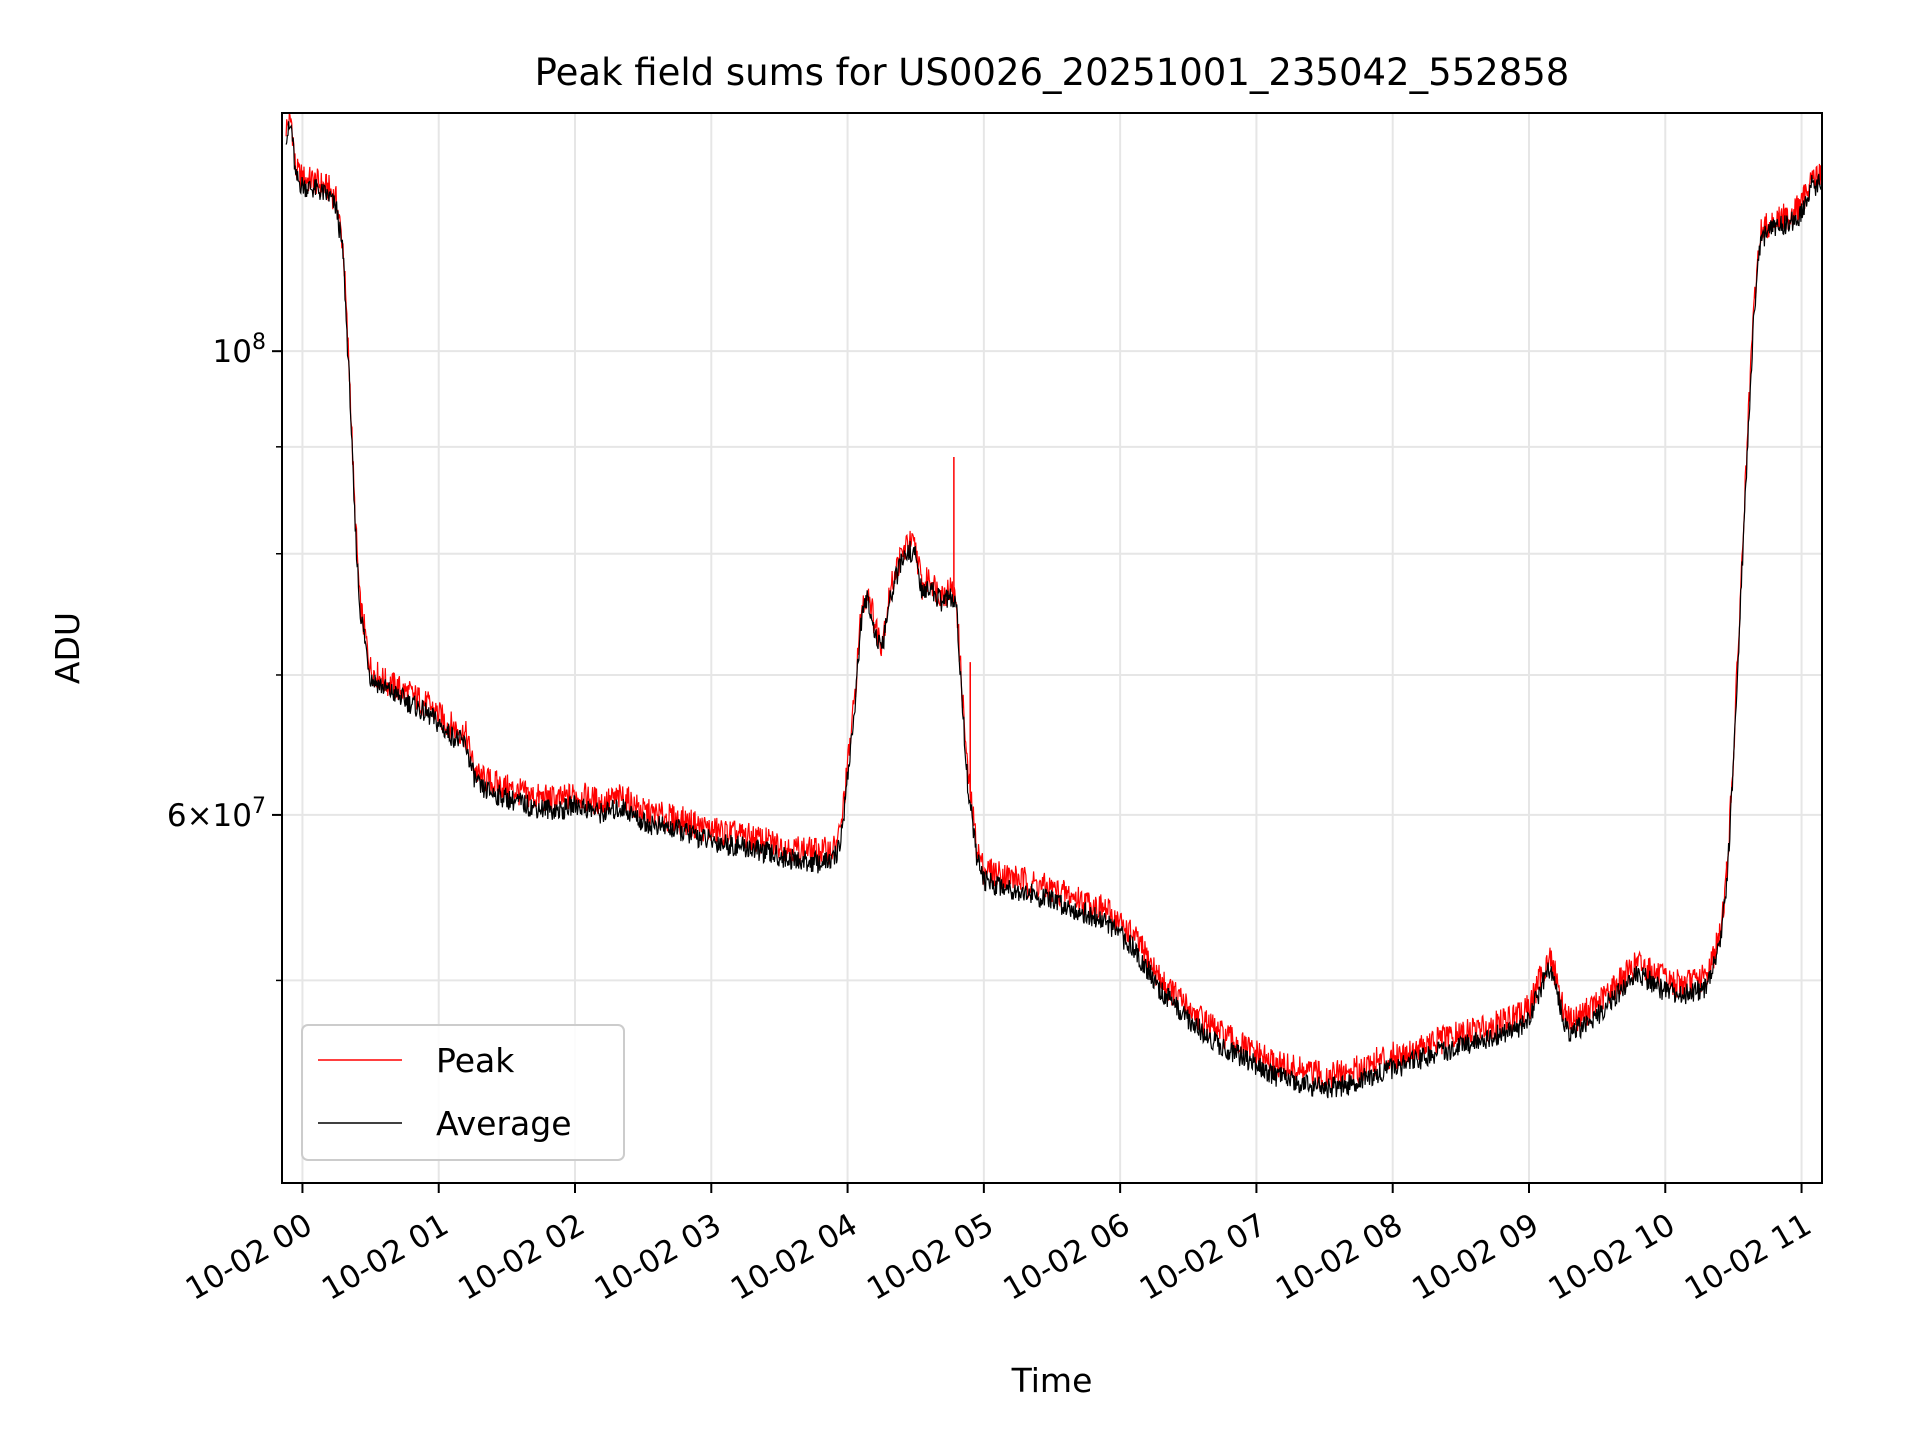 The image size is (1920, 1440). I want to click on y-axis-label: ADU, so click(67, 648).